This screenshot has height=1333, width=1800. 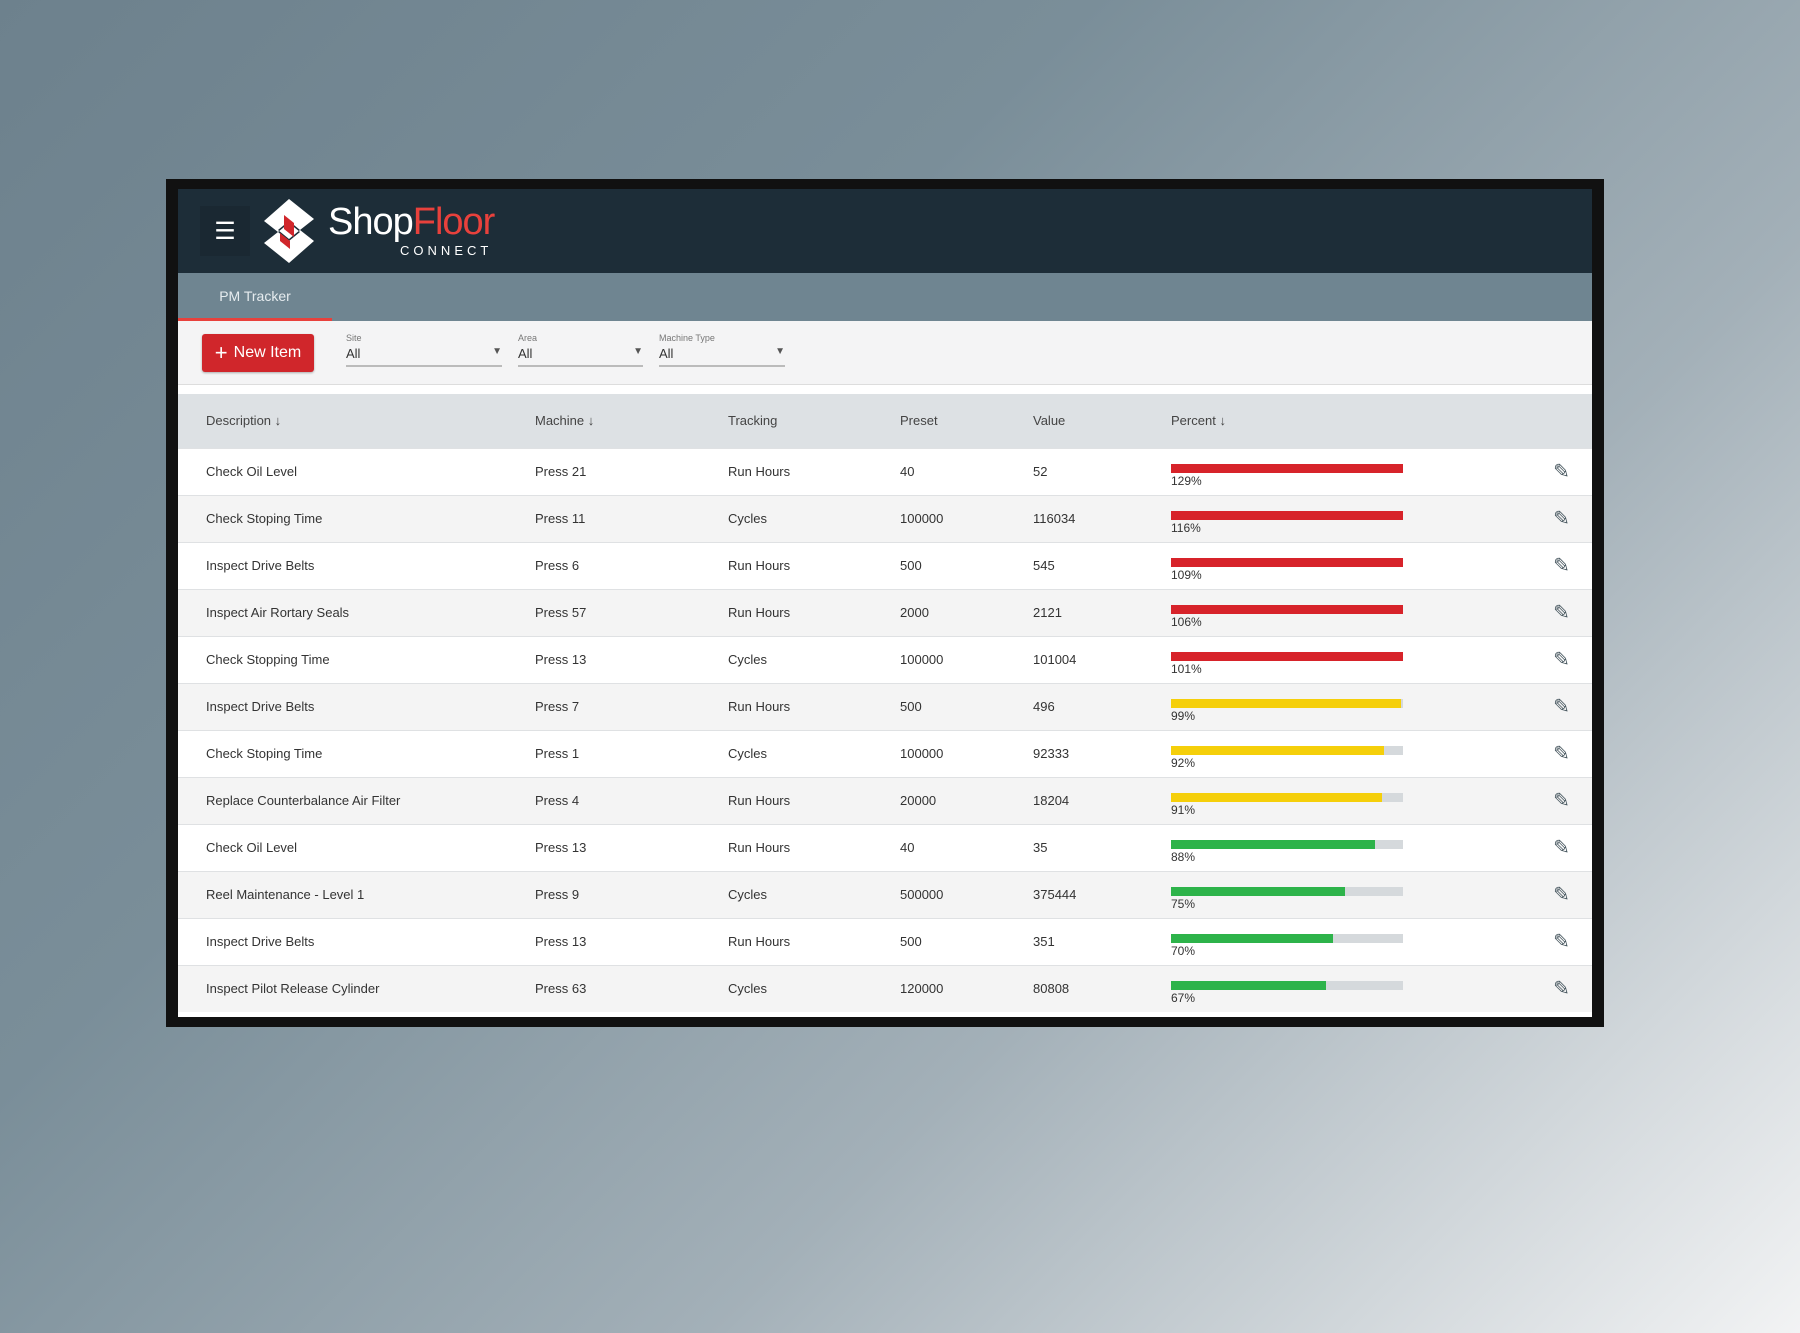 What do you see at coordinates (1183, 809) in the screenshot?
I see `percent-label: 91%` at bounding box center [1183, 809].